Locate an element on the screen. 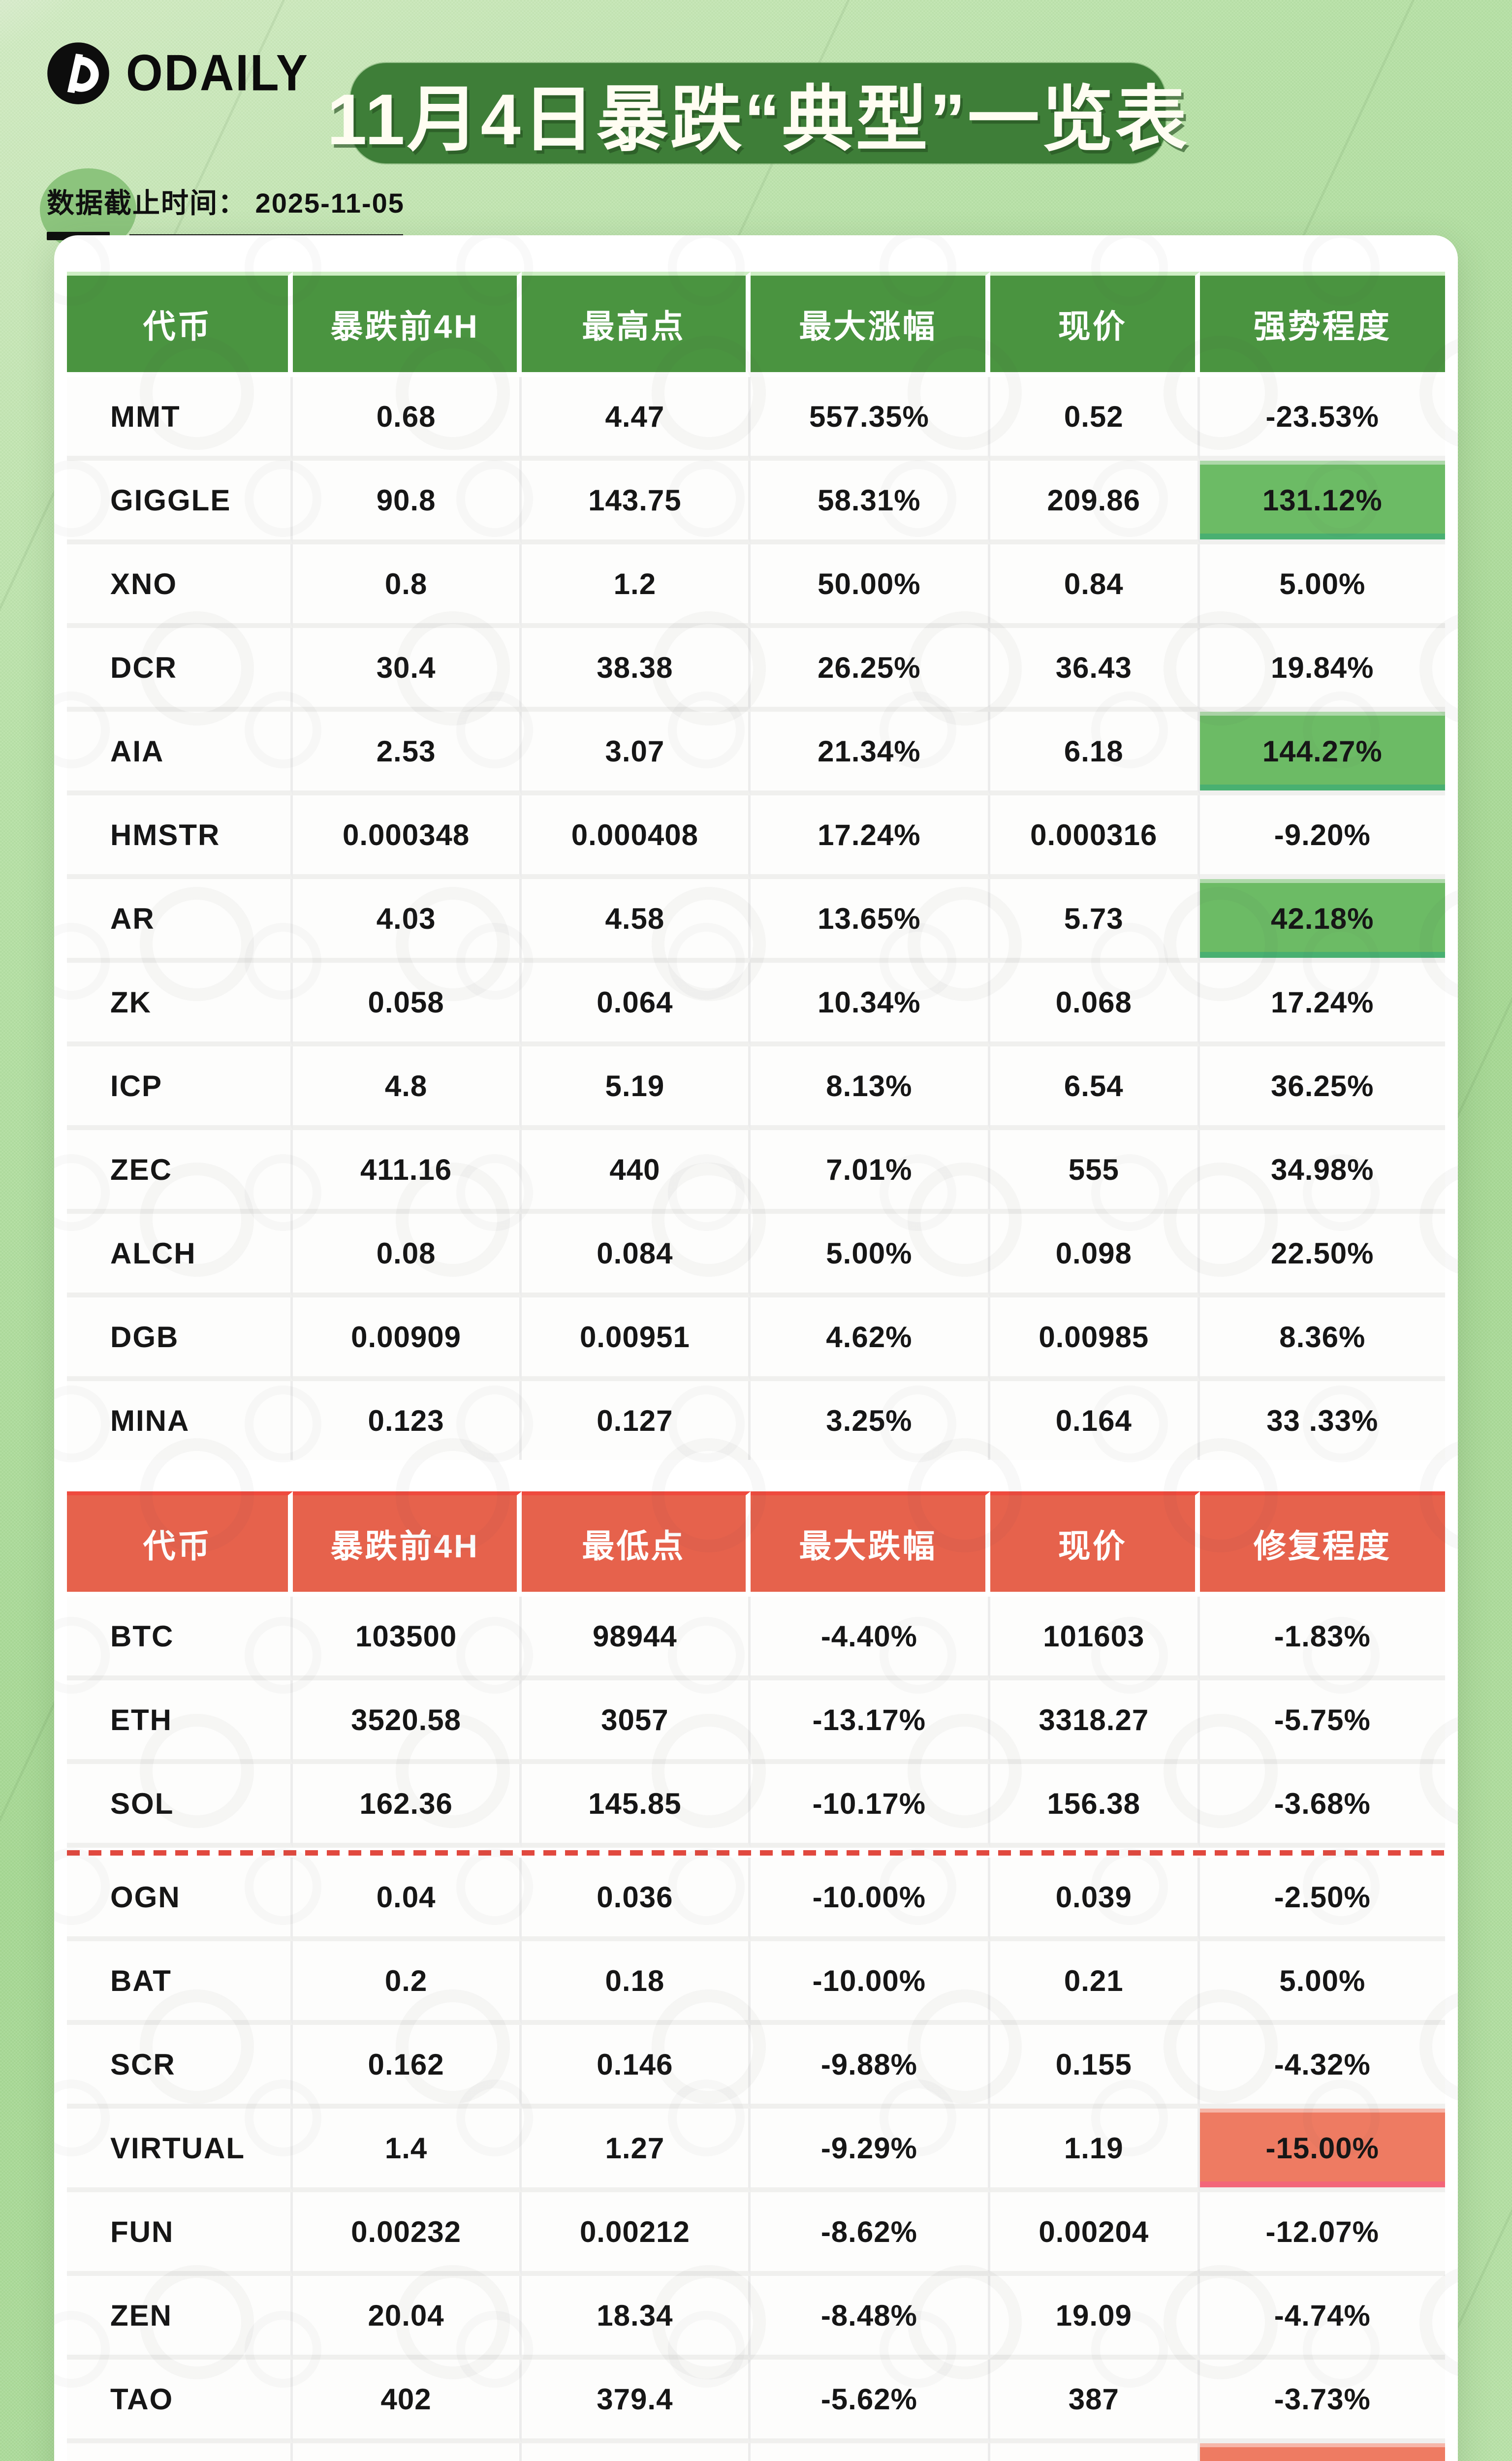  value-cell: -13.17% is located at coordinates (870, 1722).